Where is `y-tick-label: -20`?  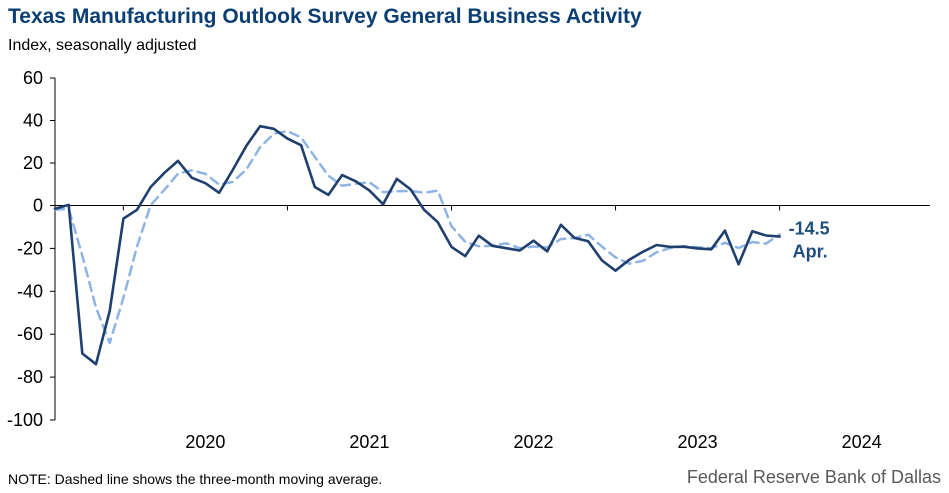
y-tick-label: -20 is located at coordinates (30, 248).